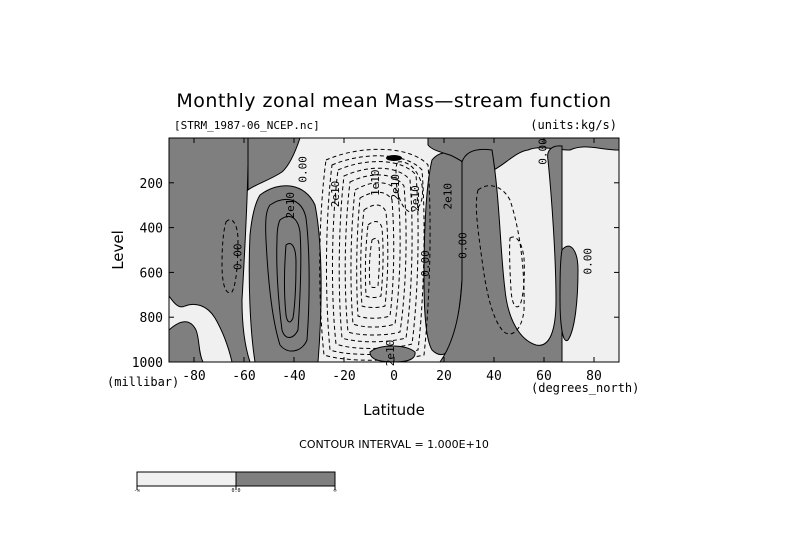  What do you see at coordinates (375, 183) in the screenshot?
I see `contour-label: 1e10` at bounding box center [375, 183].